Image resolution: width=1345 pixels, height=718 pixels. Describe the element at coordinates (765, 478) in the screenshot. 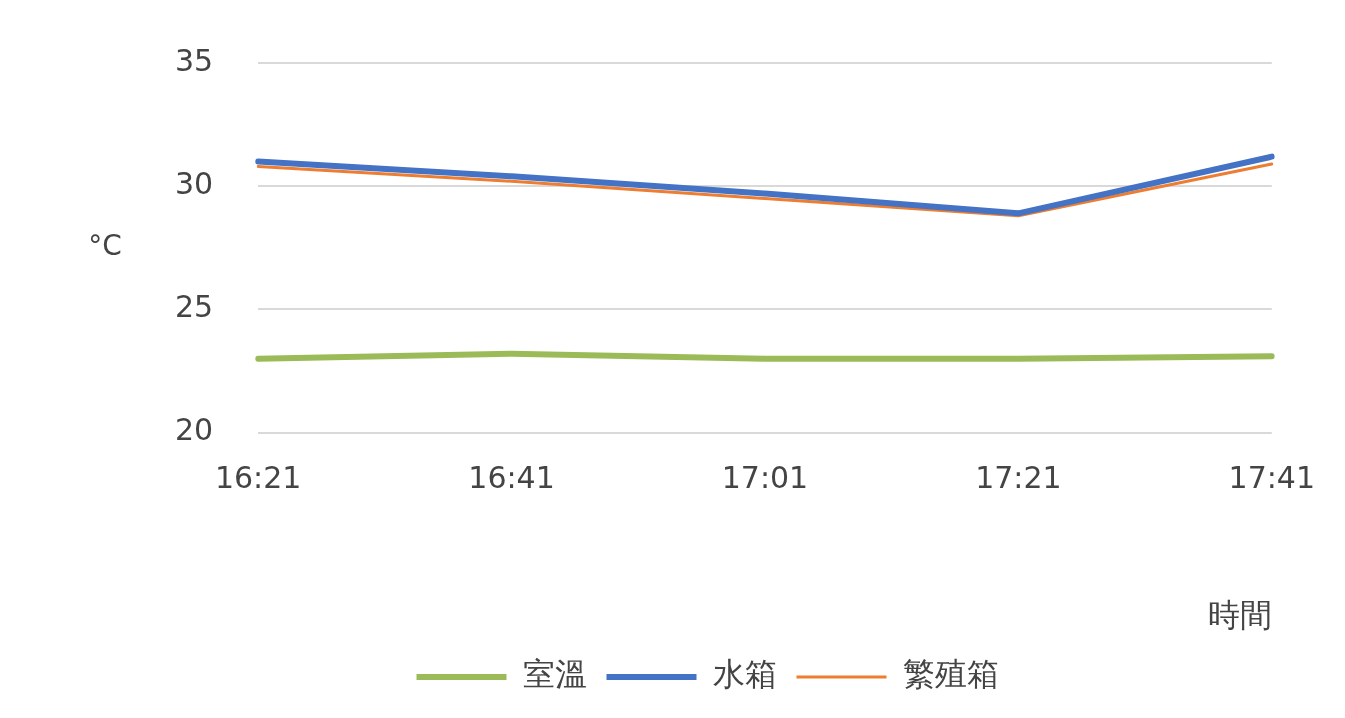

I see `x-tick-label: 17:01` at that location.